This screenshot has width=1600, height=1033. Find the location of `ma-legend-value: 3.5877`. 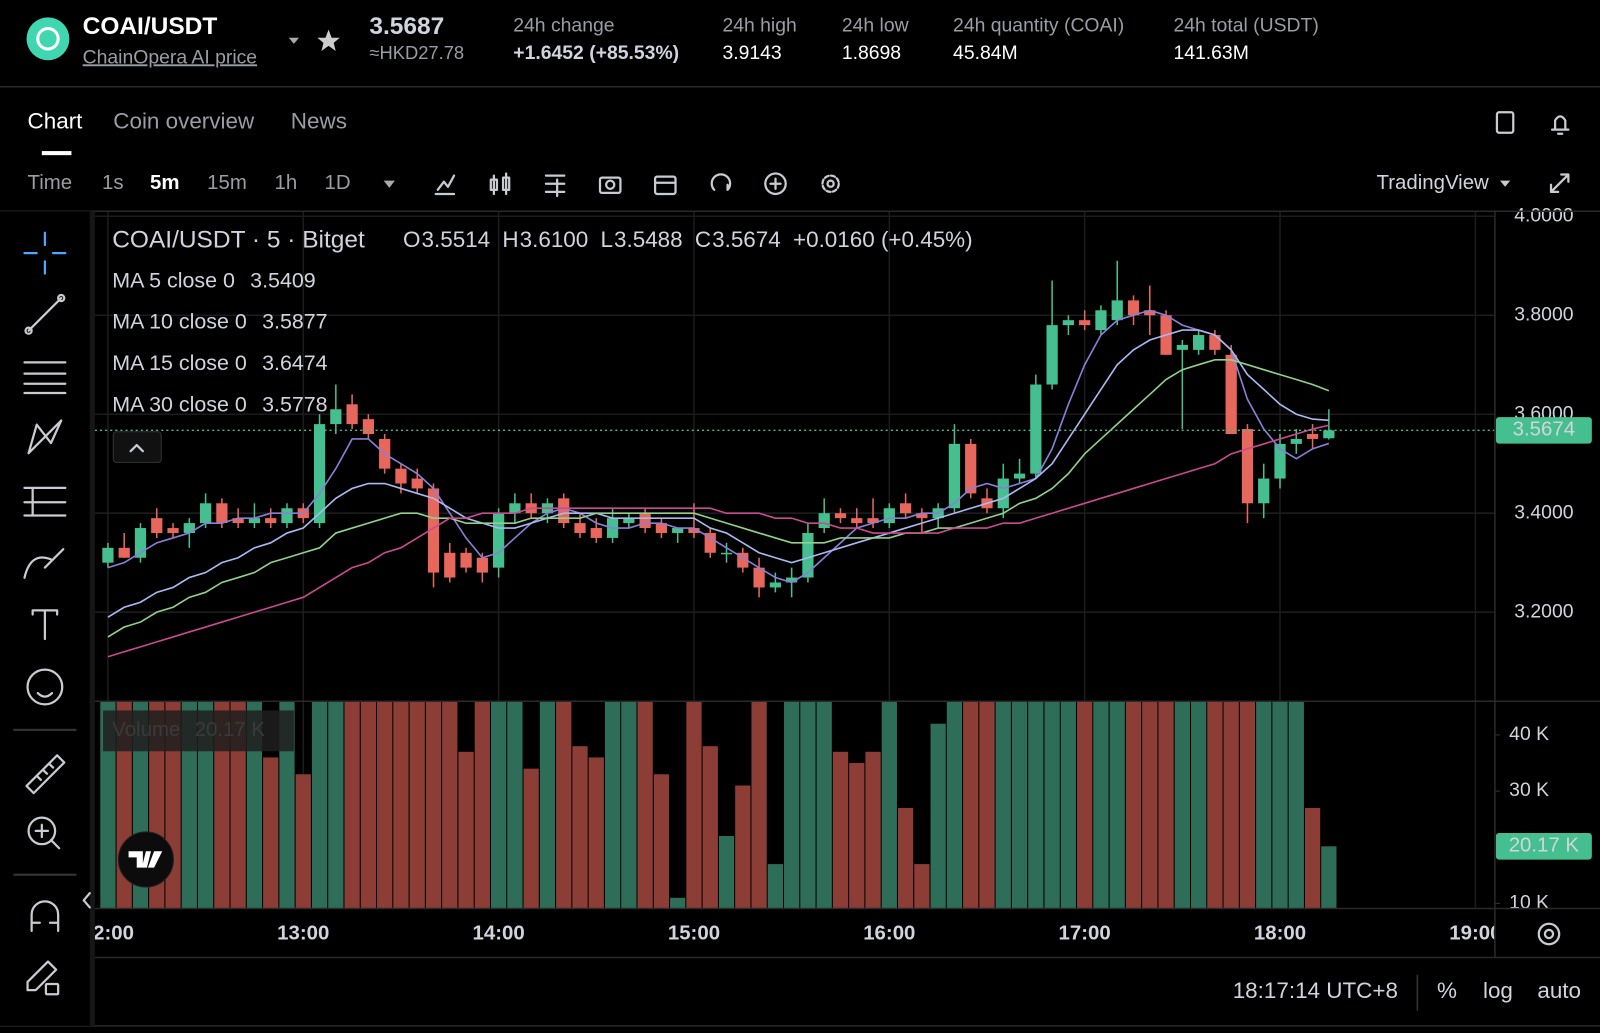

ma-legend-value: 3.5877 is located at coordinates (295, 322).